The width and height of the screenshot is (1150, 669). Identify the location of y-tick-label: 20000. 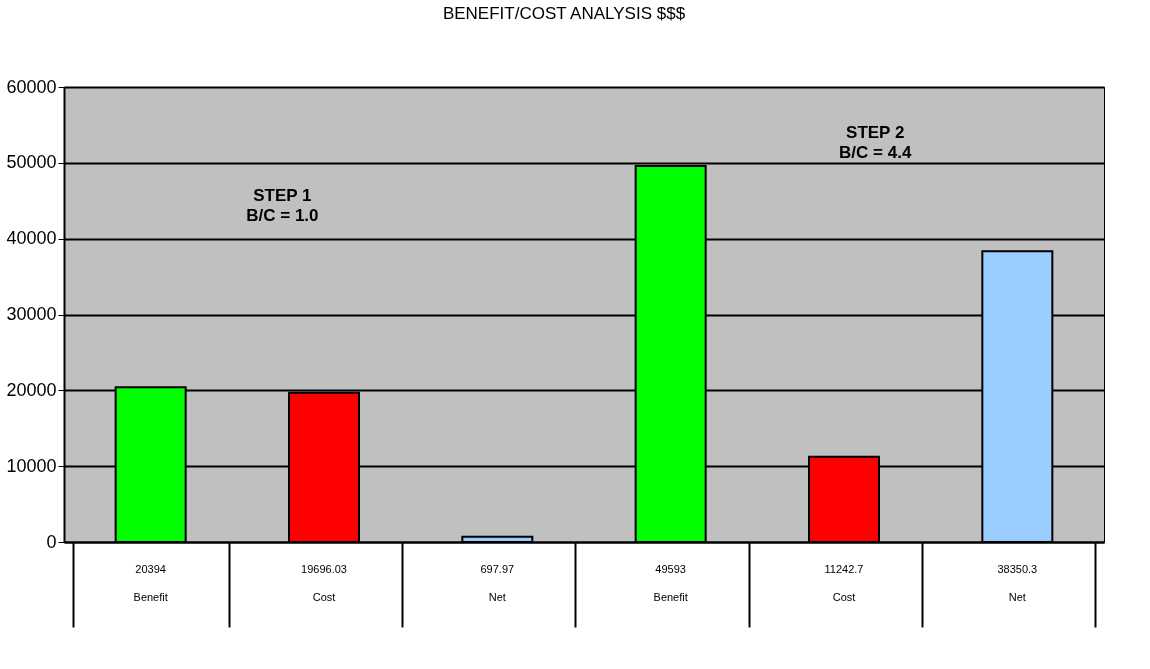
(31, 389).